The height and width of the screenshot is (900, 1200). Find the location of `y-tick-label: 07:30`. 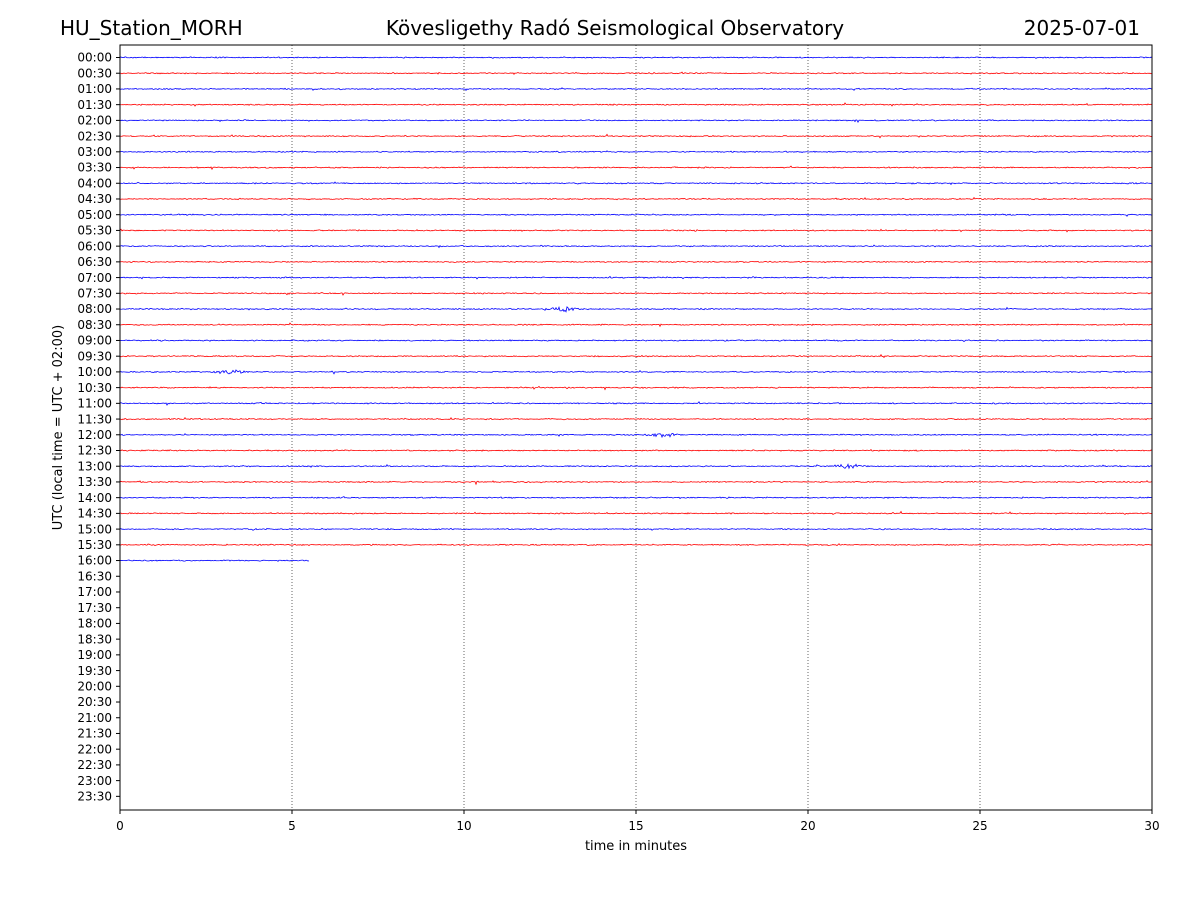

y-tick-label: 07:30 is located at coordinates (94, 294).